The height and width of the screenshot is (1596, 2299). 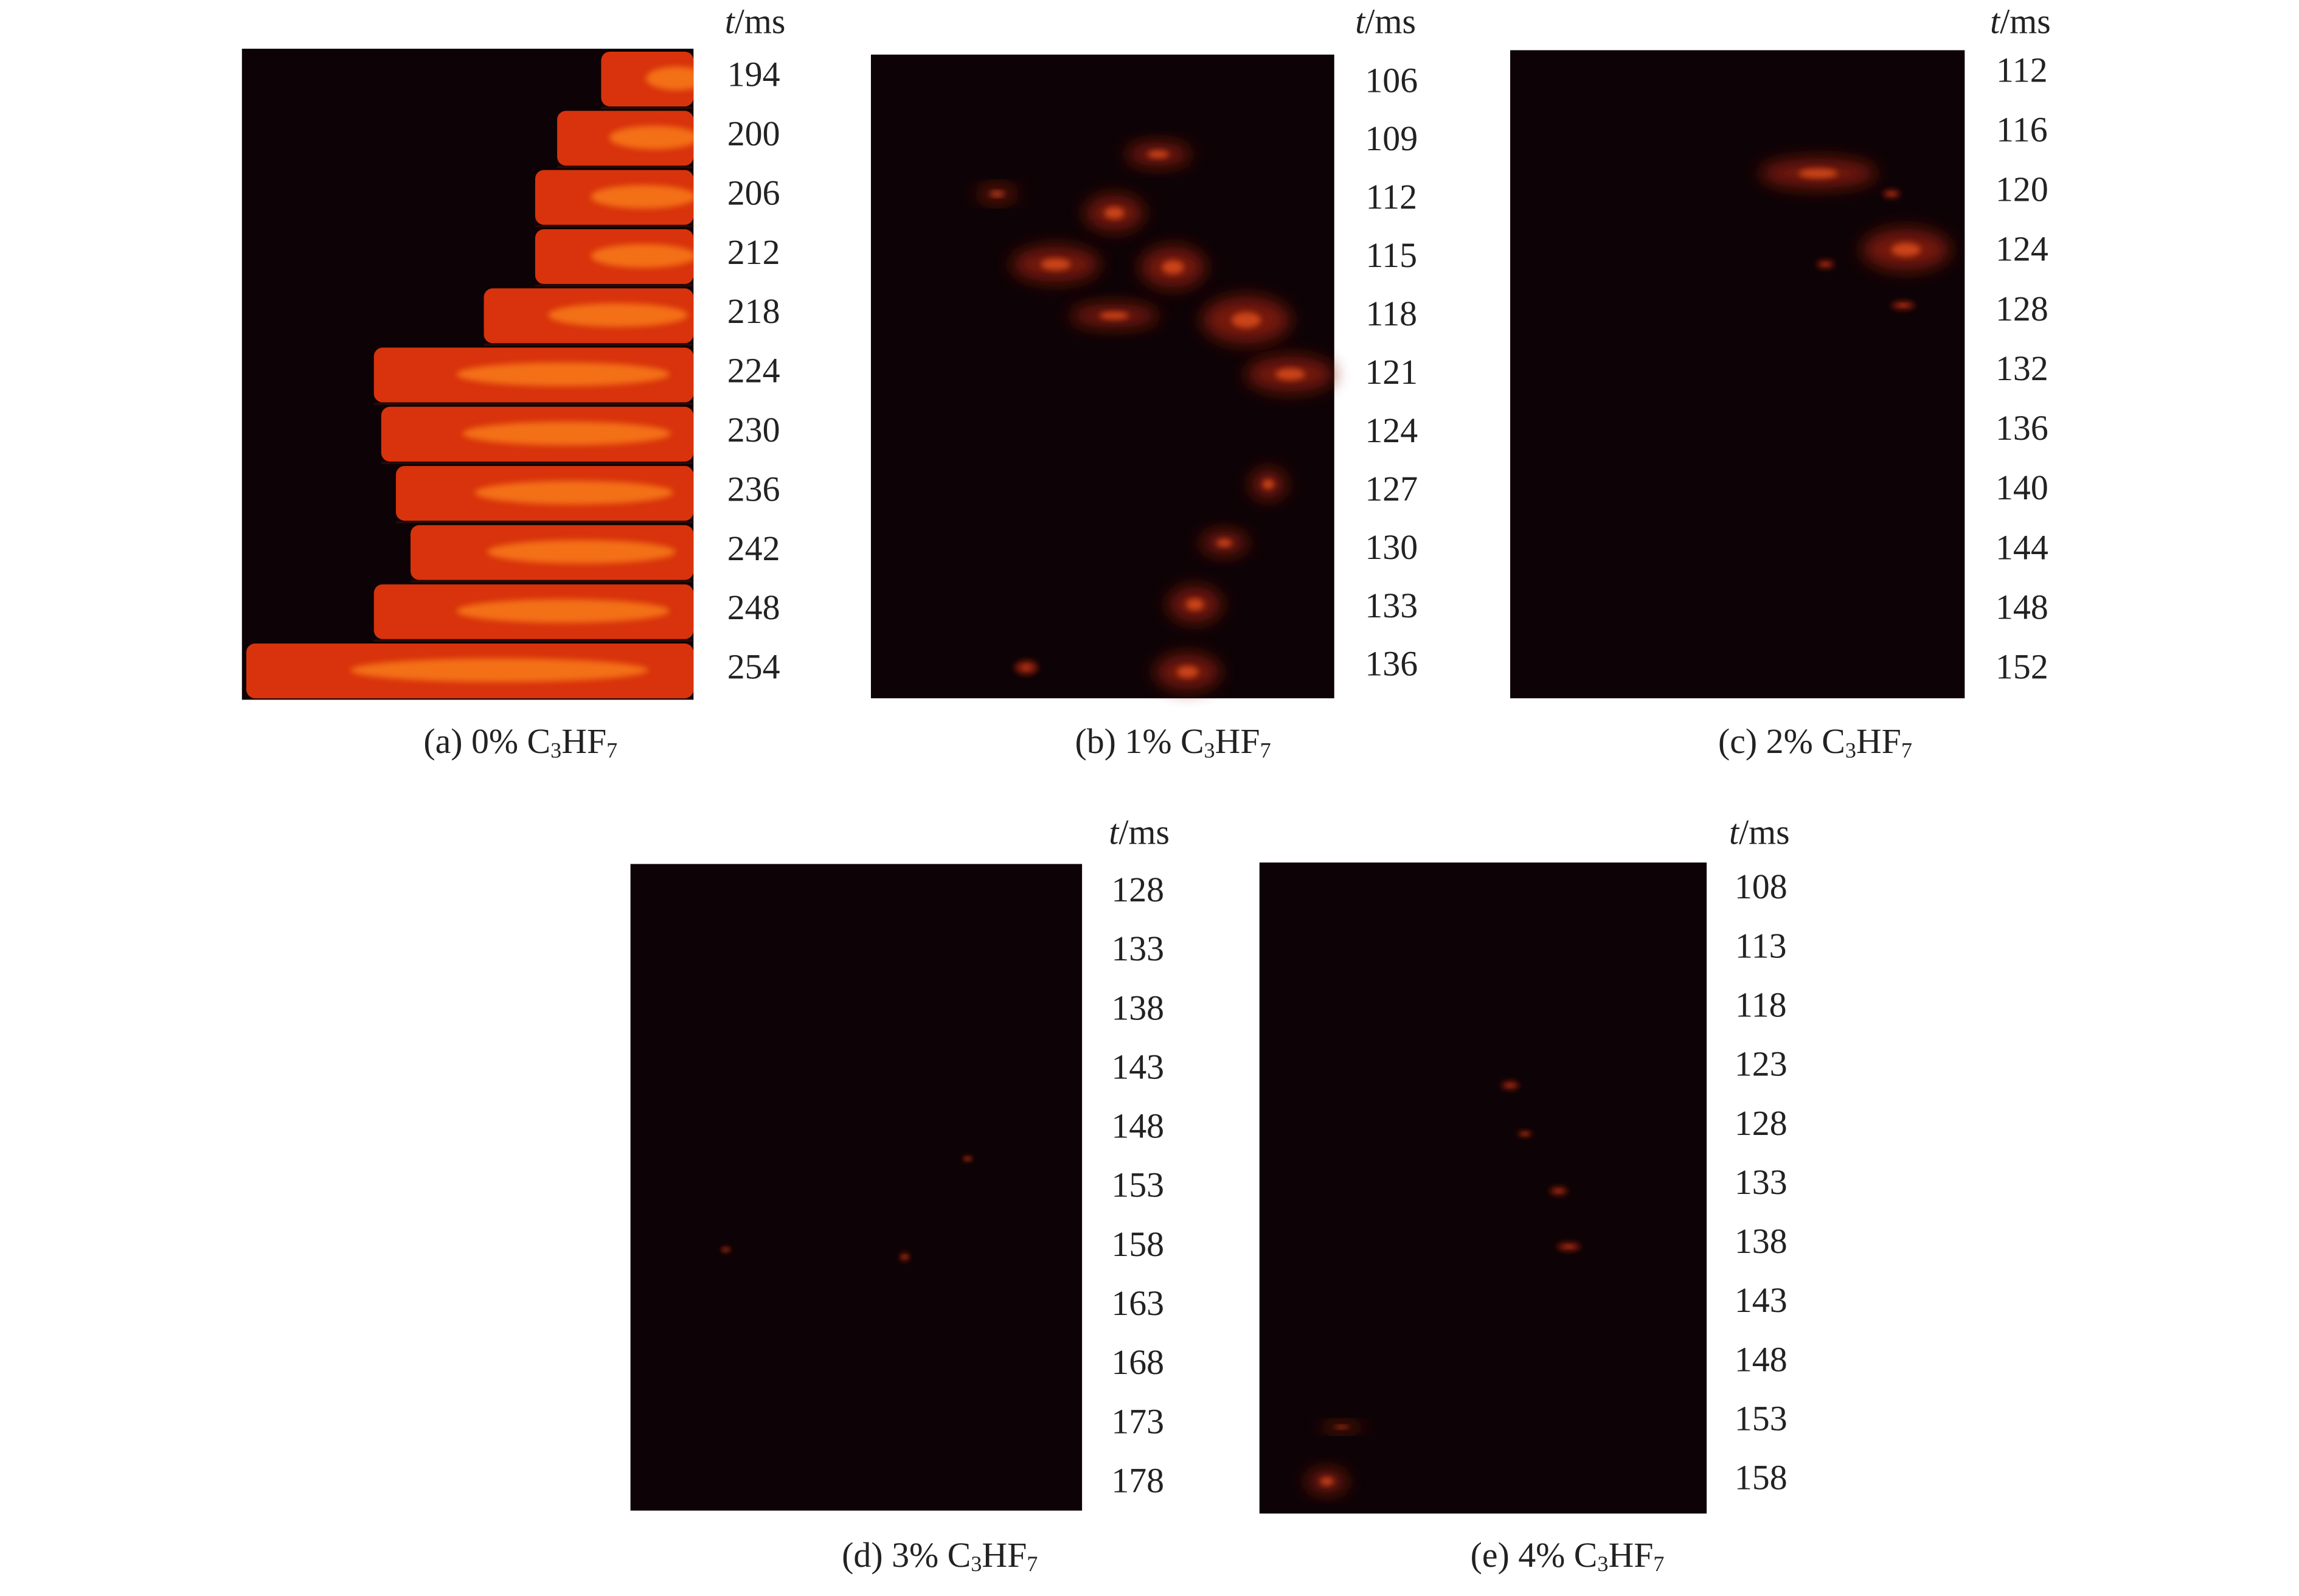 What do you see at coordinates (753, 192) in the screenshot?
I see `time-label: 206` at bounding box center [753, 192].